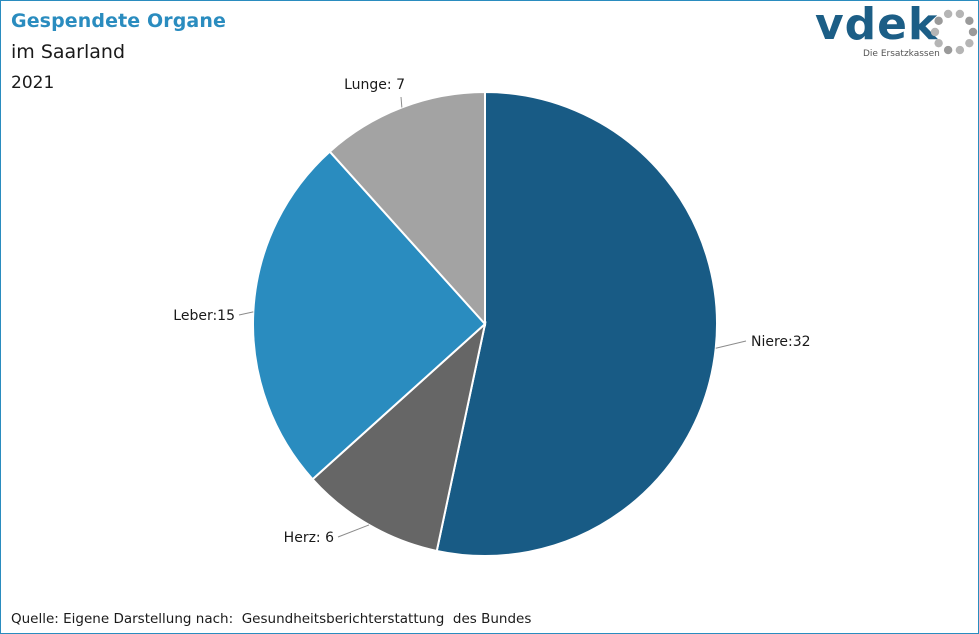  Describe the element at coordinates (353, 531) in the screenshot. I see `leader-line-herz` at that location.